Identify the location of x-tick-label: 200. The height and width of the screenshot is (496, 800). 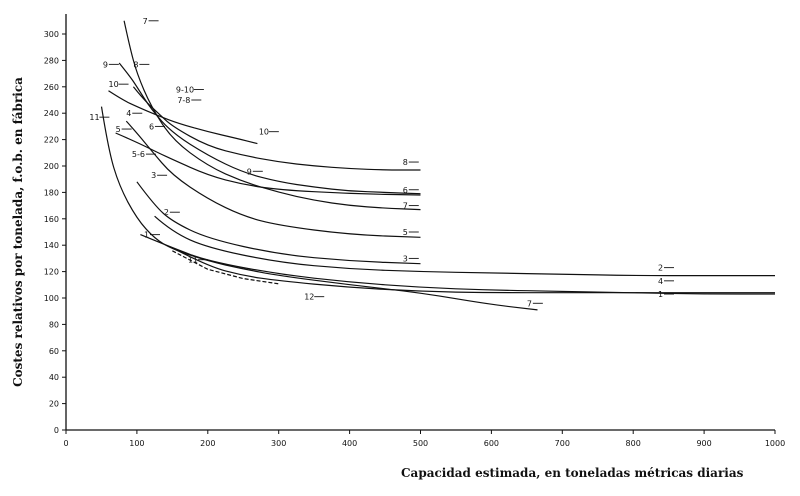
(207, 443).